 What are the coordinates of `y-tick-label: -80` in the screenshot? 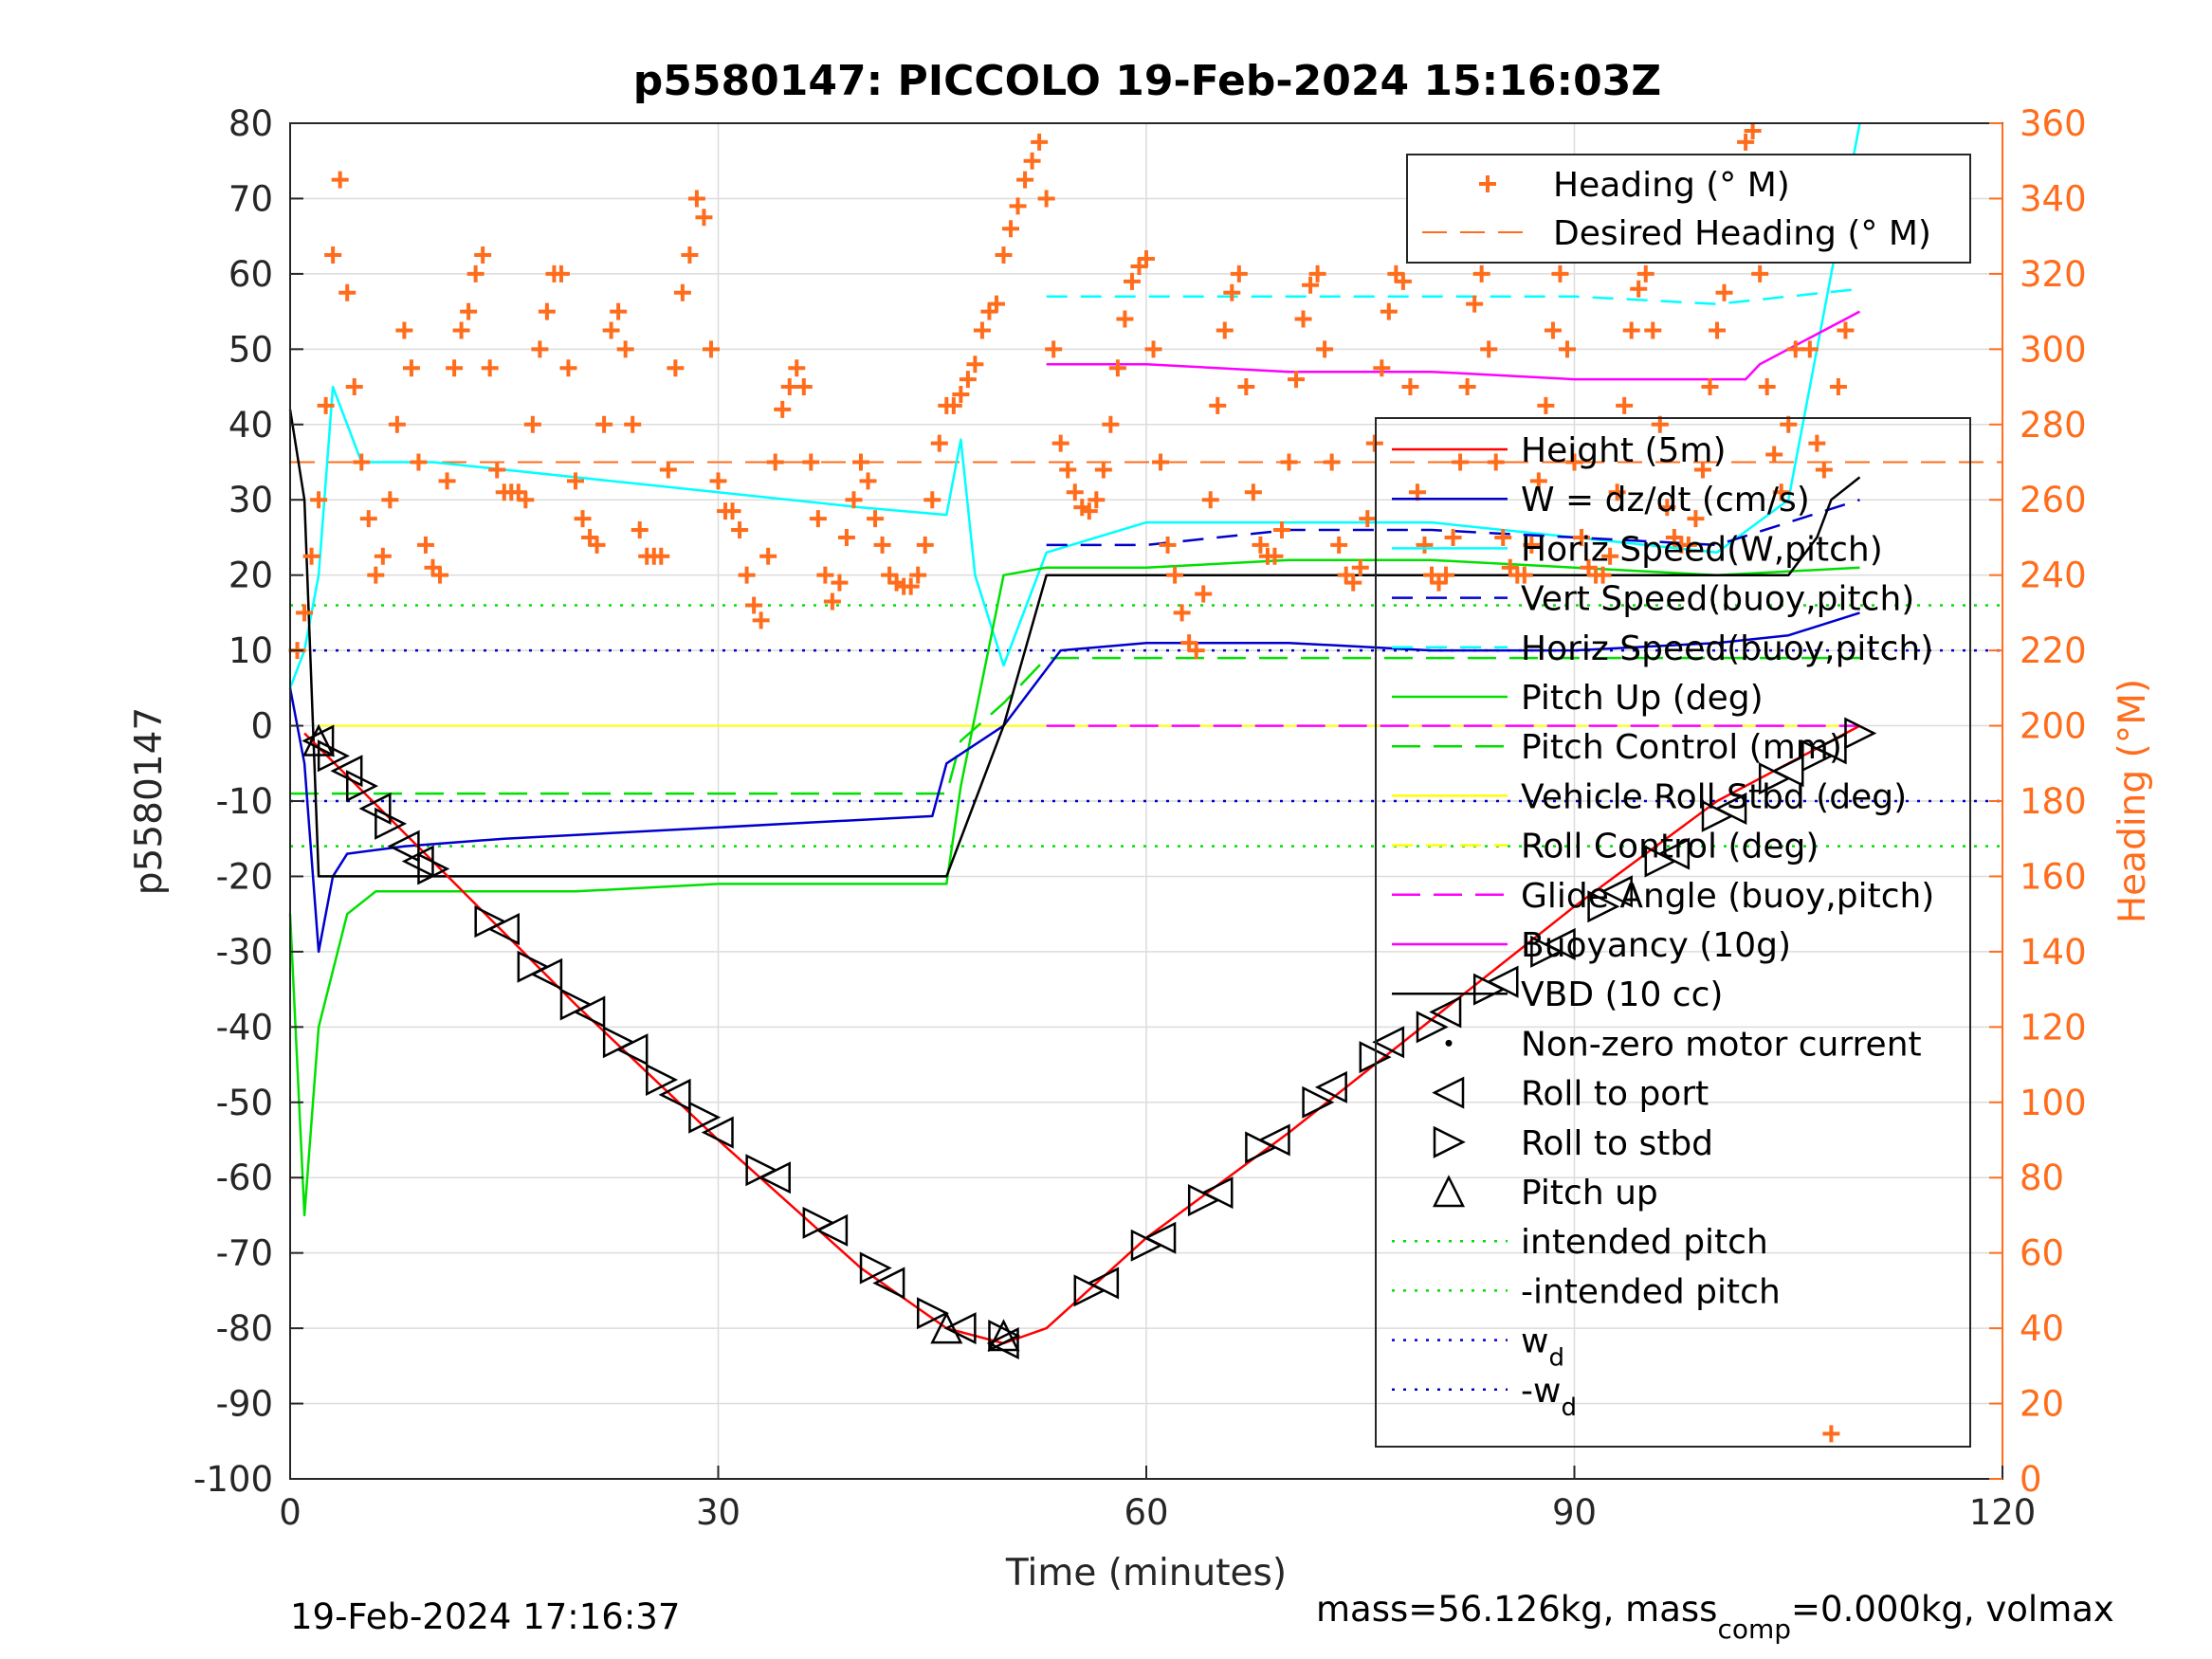 It's located at (244, 1328).